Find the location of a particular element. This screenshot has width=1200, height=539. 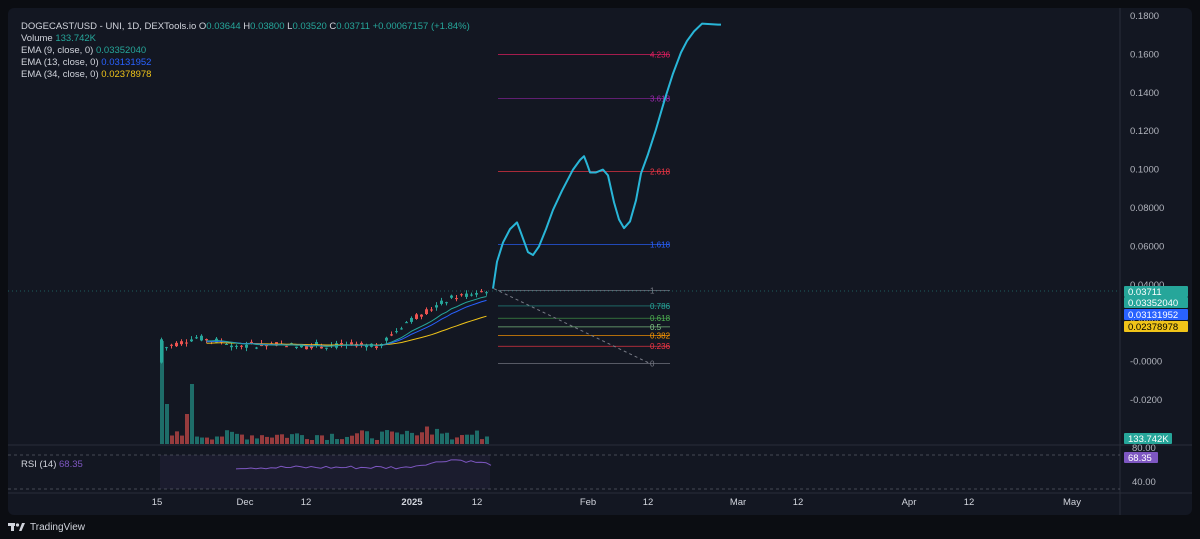

tradingview-footer: TradingView is located at coordinates (46, 527).